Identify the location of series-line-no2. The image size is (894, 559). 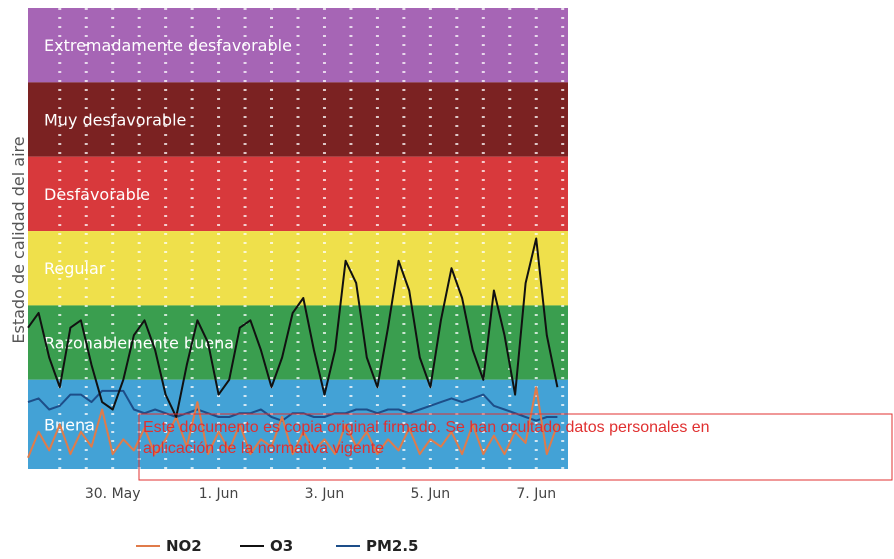
(293, 422).